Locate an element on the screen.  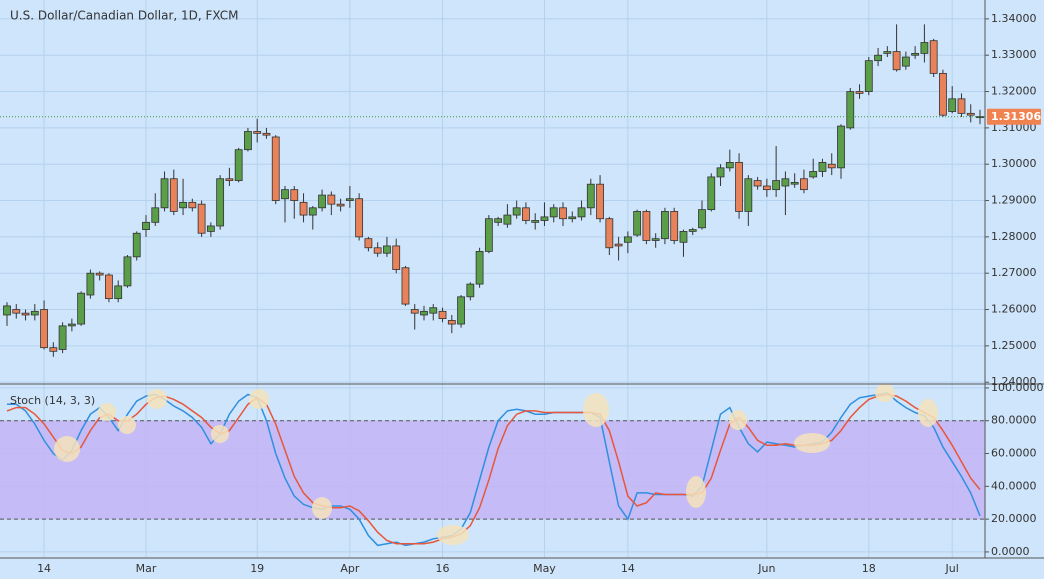
y-tick-label: 1.30000 is located at coordinates (1014, 163).